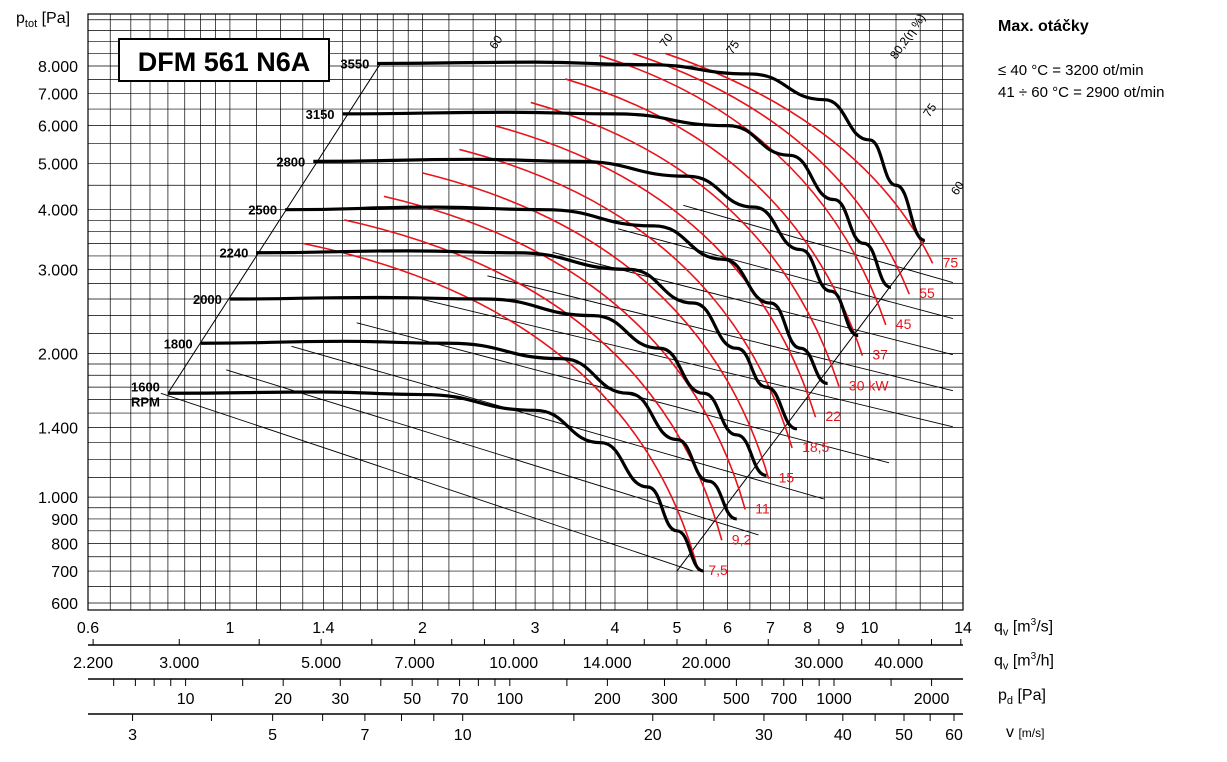 This screenshot has width=1227, height=762. I want to click on v-axis-label: 5, so click(272, 735).